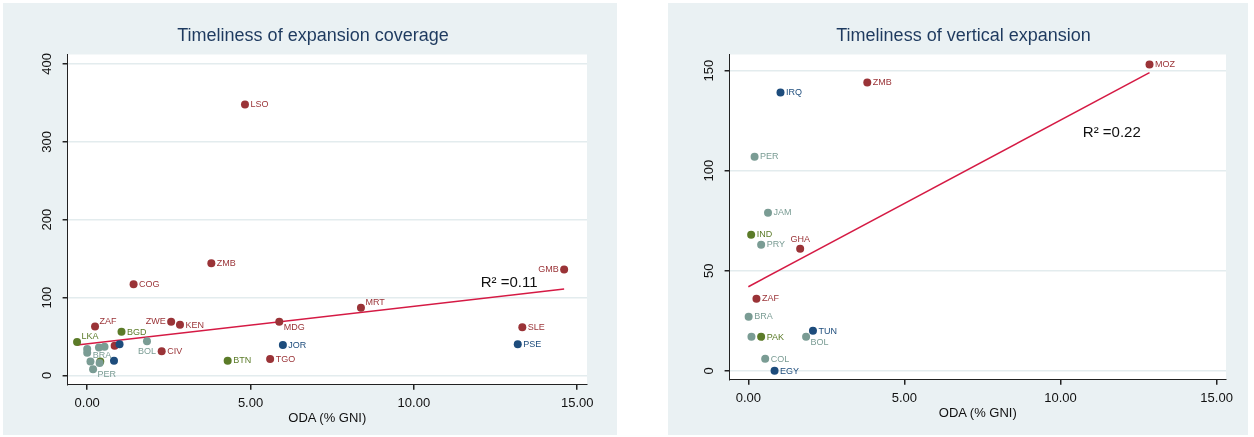  What do you see at coordinates (536, 326) in the screenshot?
I see `series-label: SLE` at bounding box center [536, 326].